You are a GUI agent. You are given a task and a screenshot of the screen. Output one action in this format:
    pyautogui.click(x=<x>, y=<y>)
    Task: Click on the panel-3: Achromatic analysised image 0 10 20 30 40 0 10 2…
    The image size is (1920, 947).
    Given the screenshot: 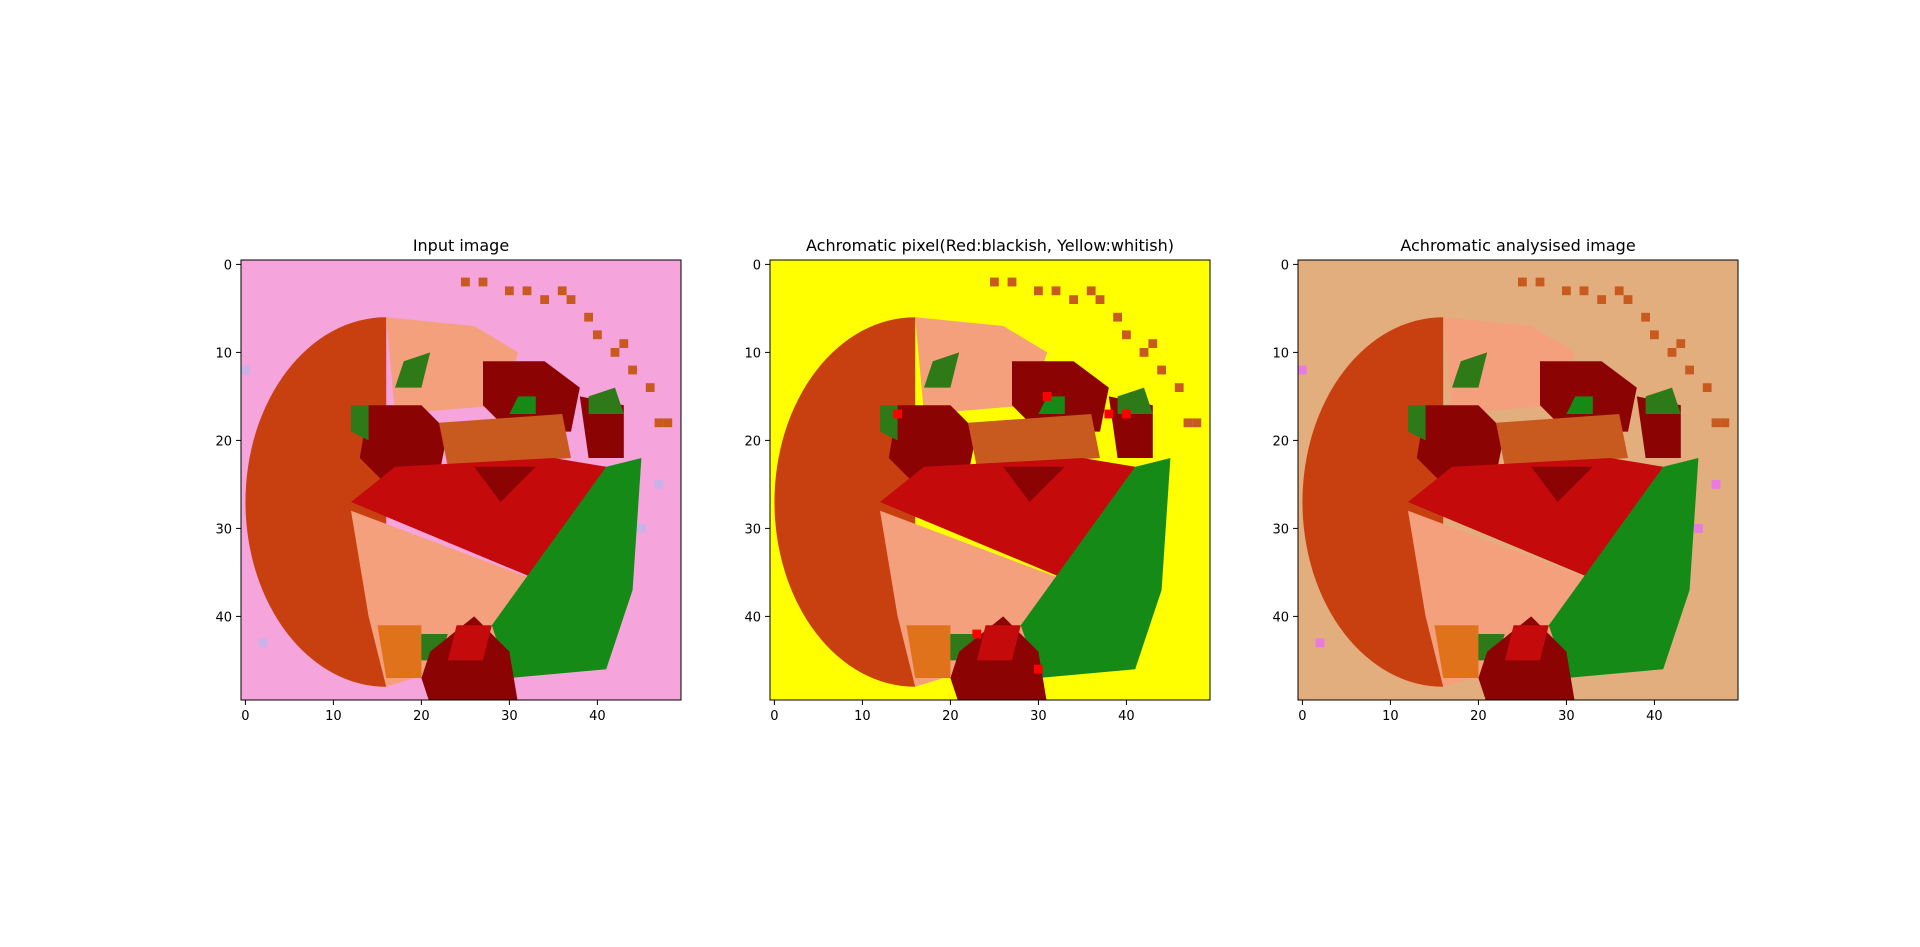 What is the action you would take?
    pyautogui.click(x=1505, y=480)
    